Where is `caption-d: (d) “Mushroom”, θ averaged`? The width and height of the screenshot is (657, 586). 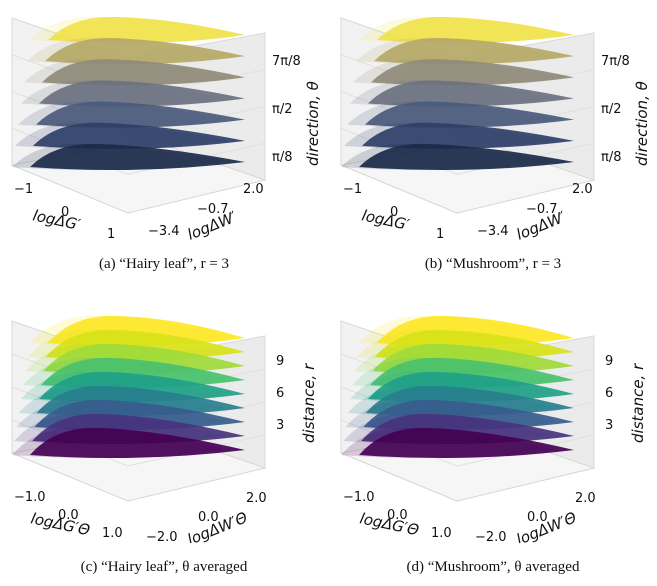 caption-d: (d) “Mushroom”, θ averaged is located at coordinates (493, 567).